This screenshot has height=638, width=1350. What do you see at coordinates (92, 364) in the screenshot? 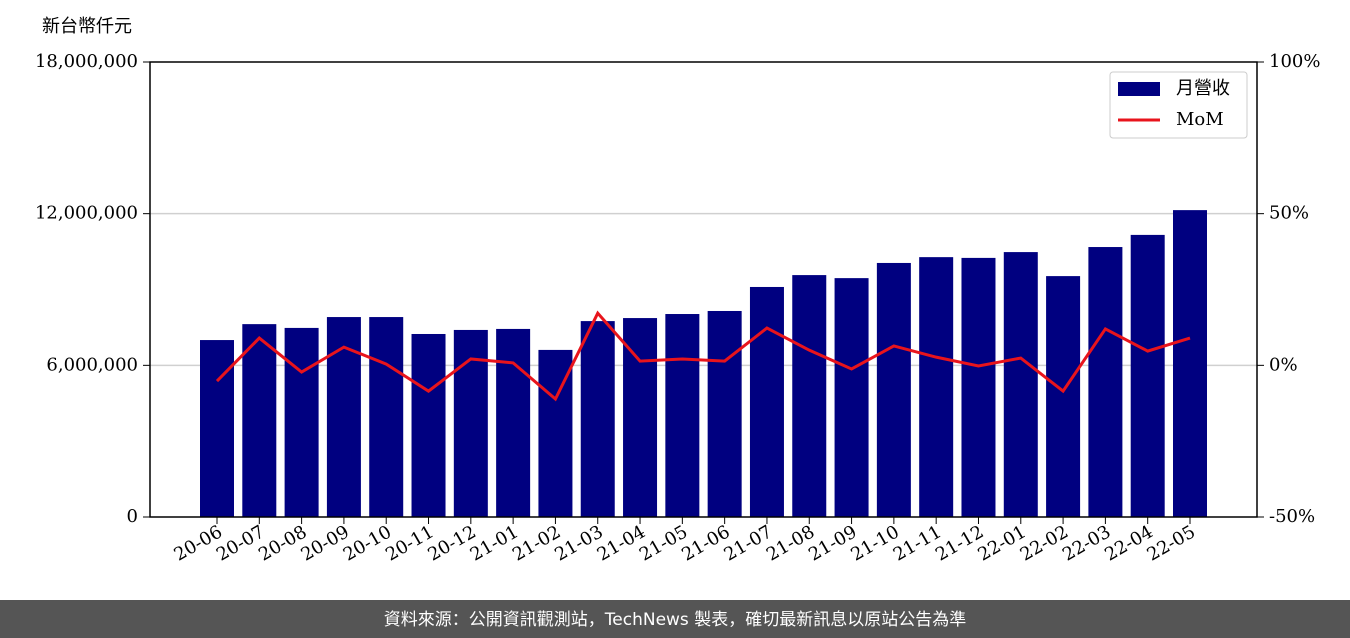
I see `y-tick-label: 6,000,000` at bounding box center [92, 364].